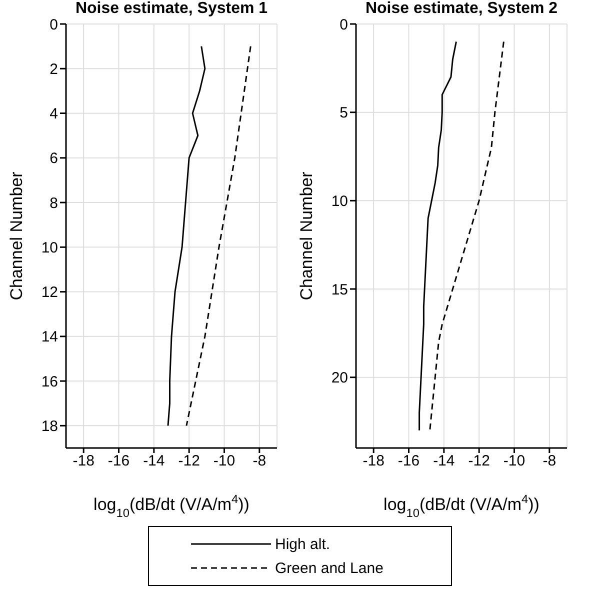 This screenshot has width=595, height=589. I want to click on y-tick-label: 4, so click(54, 114).